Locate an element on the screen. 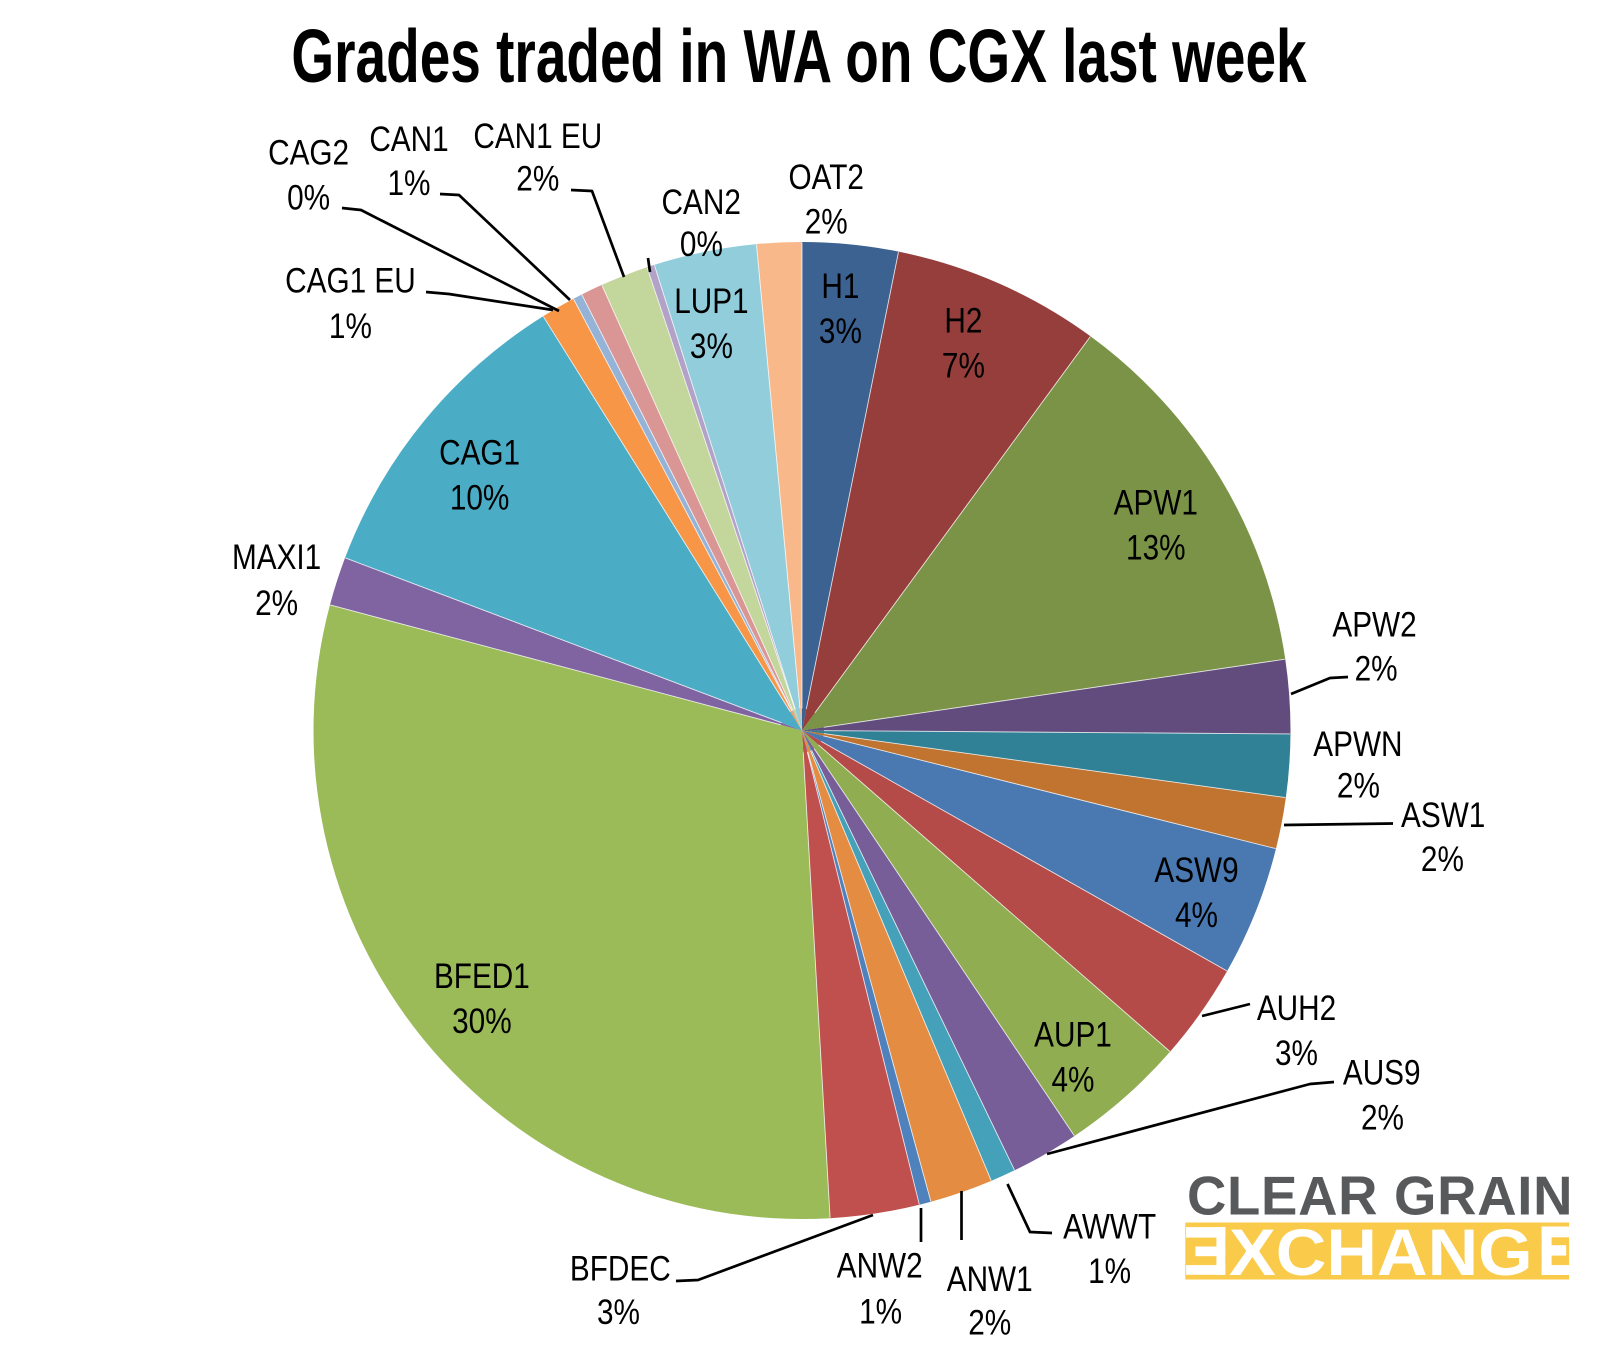  svg-text: H1 is located at coordinates (840, 286).